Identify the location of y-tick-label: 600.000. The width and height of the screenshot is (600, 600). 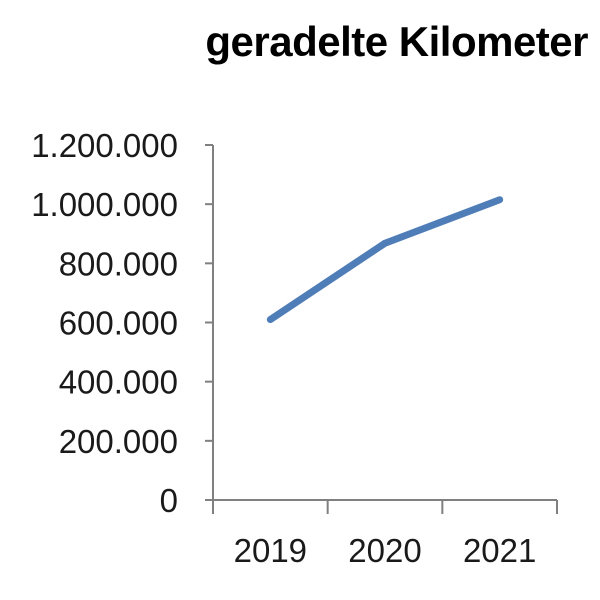
(118, 323).